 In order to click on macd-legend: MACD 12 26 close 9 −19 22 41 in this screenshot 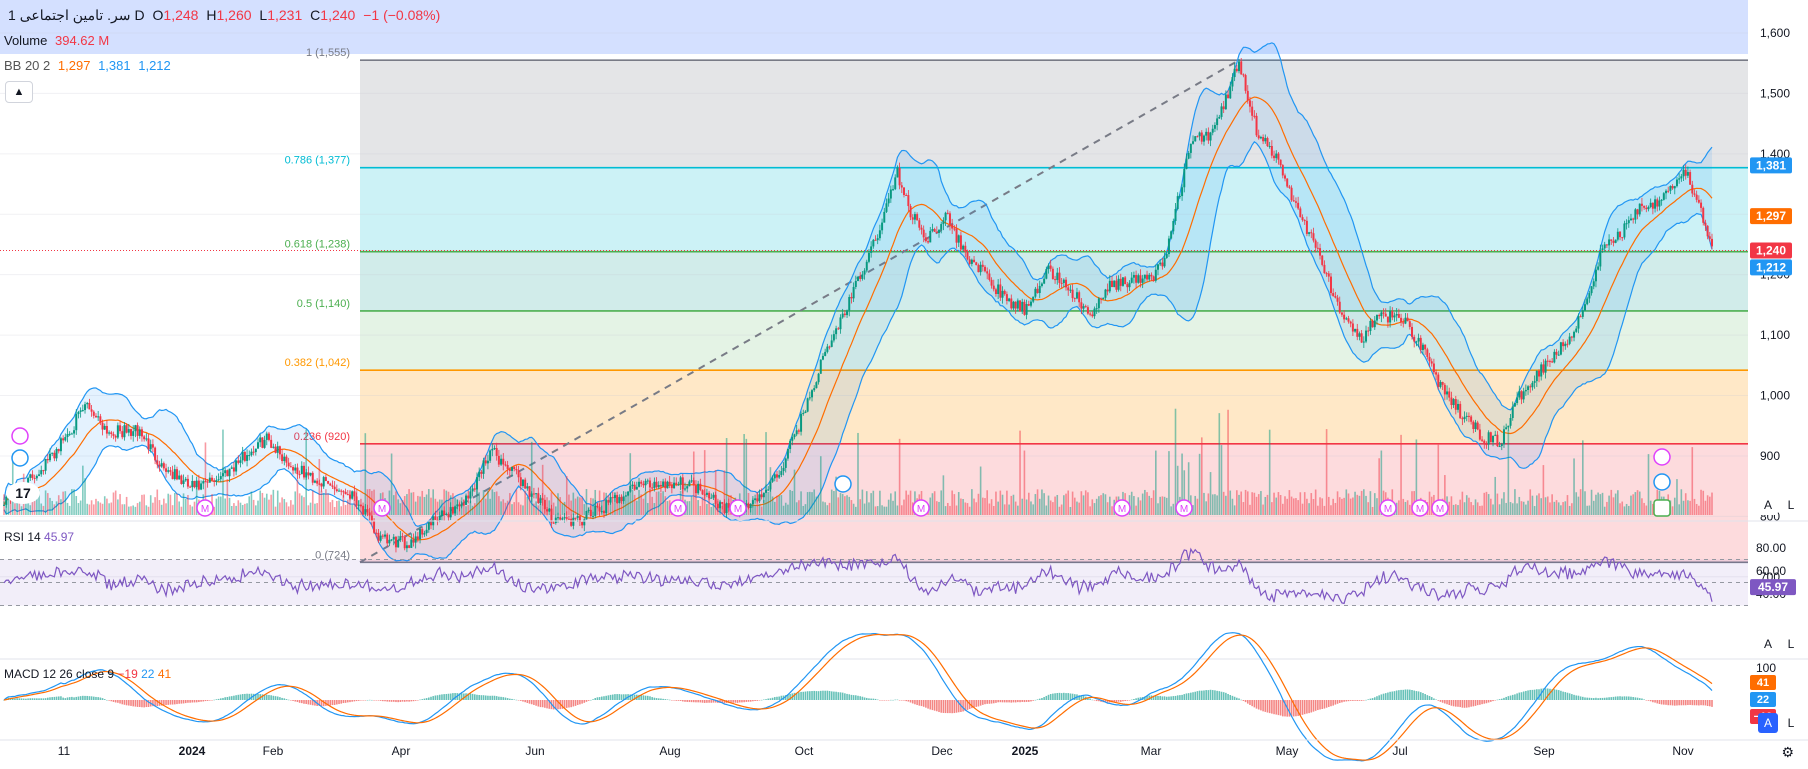, I will do `click(87, 674)`.